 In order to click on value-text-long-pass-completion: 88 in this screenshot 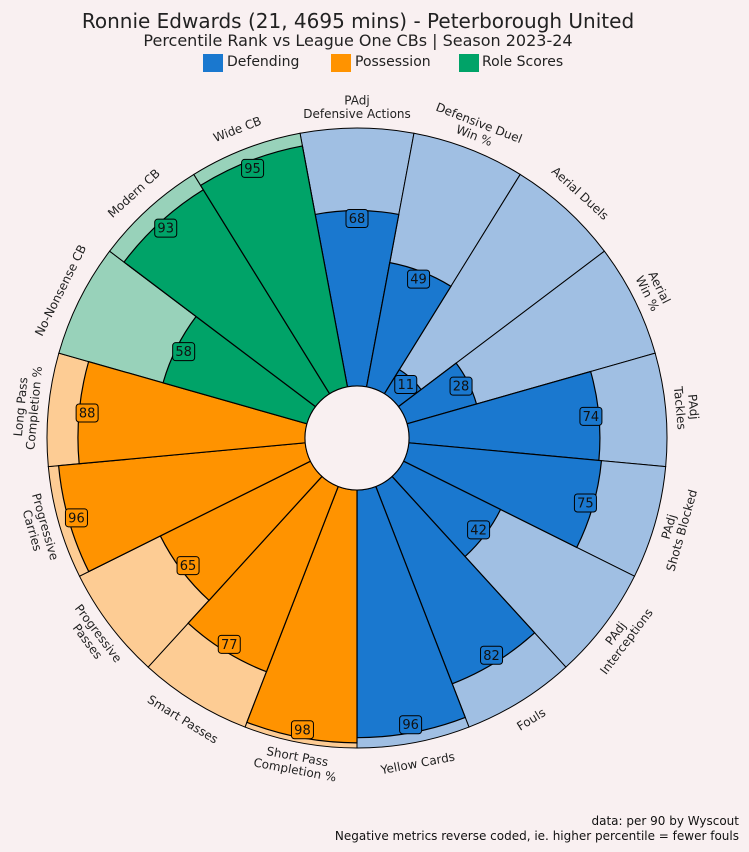, I will do `click(87, 413)`.